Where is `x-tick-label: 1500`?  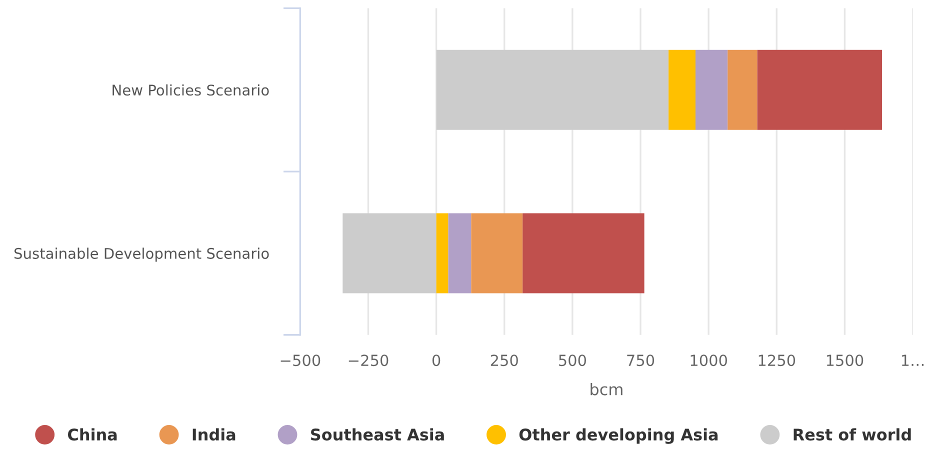
x-tick-label: 1500 is located at coordinates (845, 360).